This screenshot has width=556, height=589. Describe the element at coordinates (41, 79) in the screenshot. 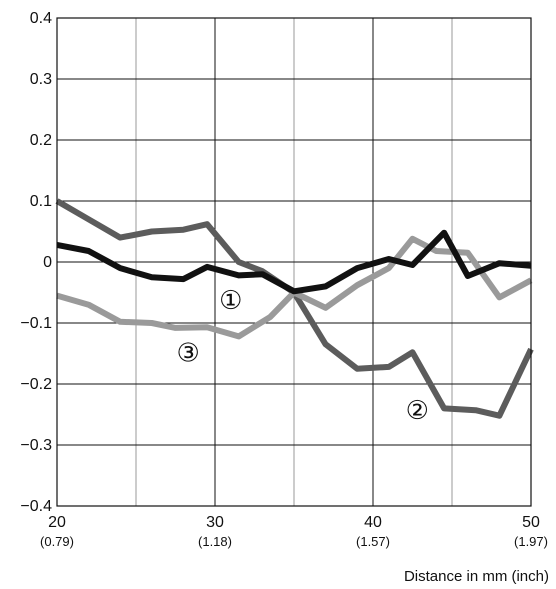

I see `y-tick-label: 0.3` at that location.